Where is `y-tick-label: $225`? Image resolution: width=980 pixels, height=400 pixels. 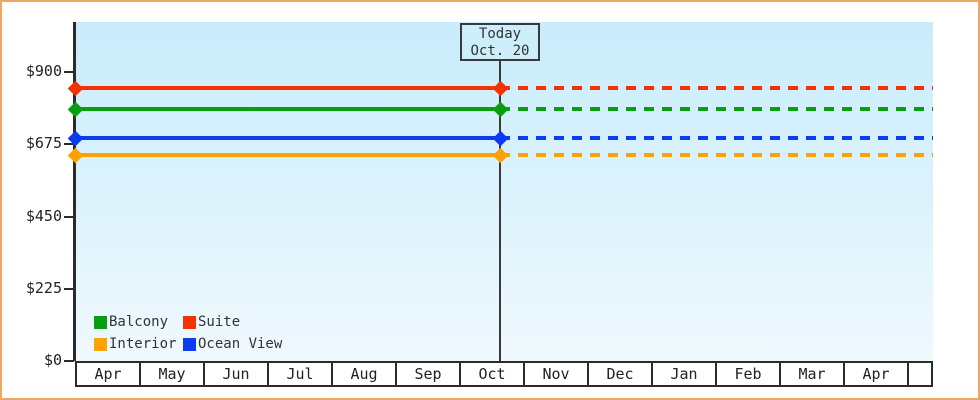 y-tick-label: $225 is located at coordinates (43, 288).